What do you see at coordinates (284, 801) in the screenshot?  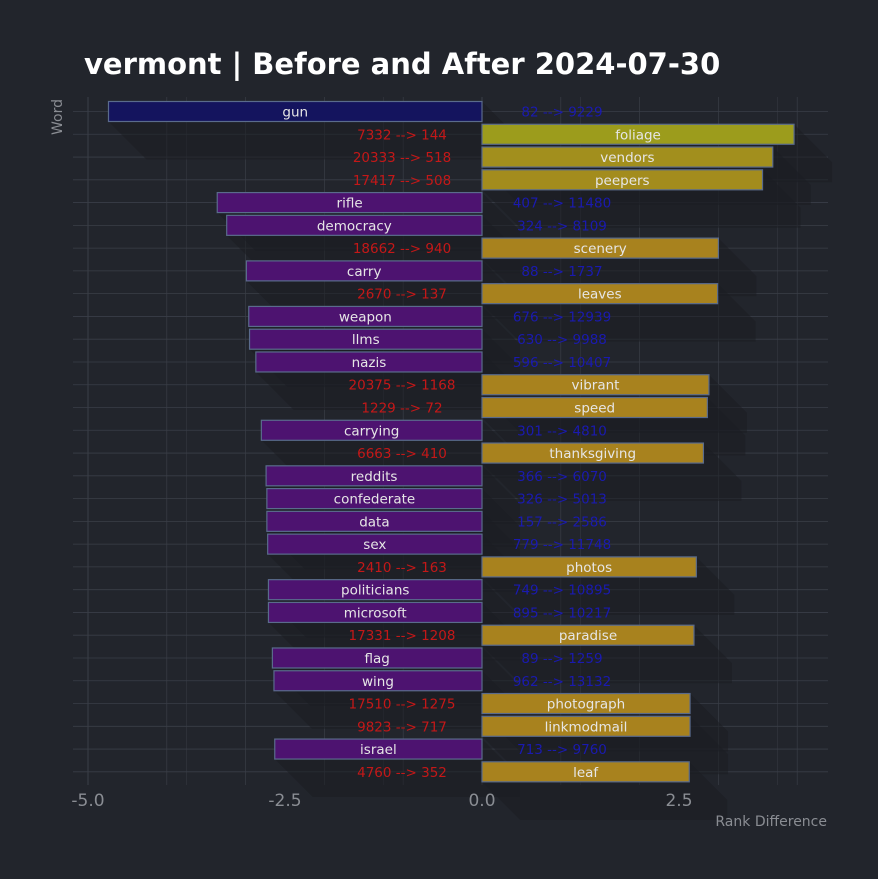 I see `x-tick-label: -2.5` at bounding box center [284, 801].